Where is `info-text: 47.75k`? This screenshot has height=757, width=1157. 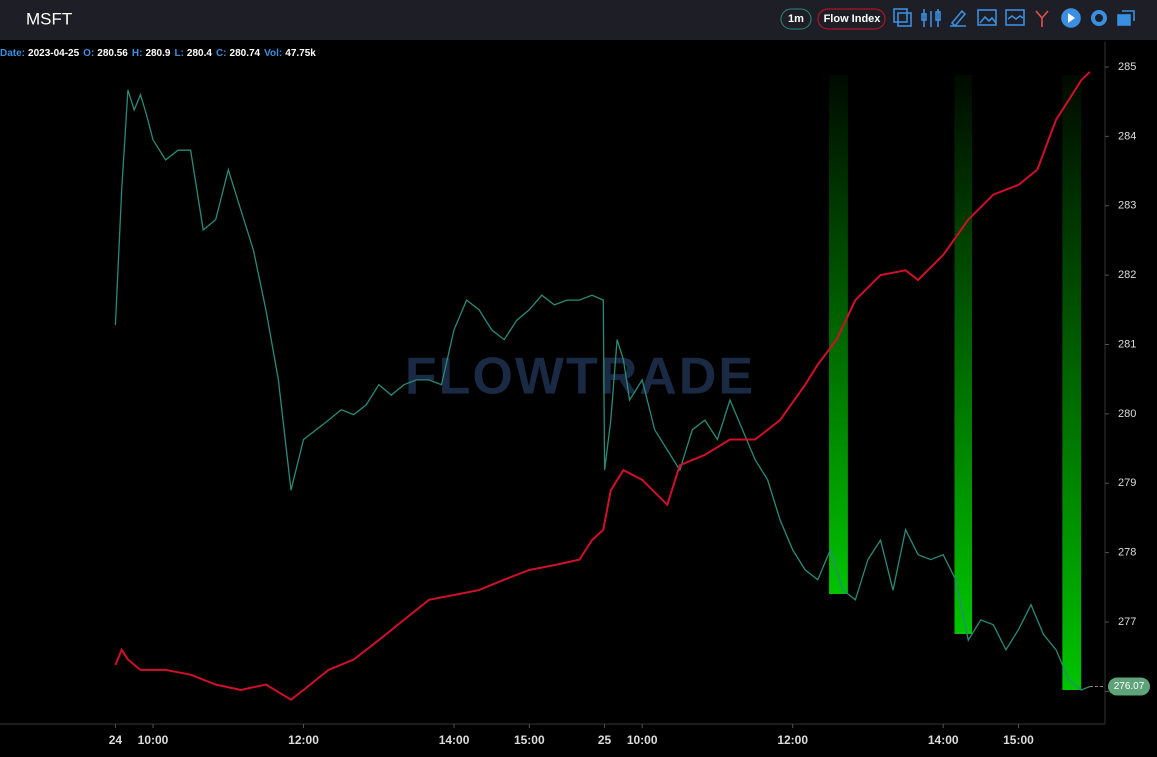 info-text: 47.75k is located at coordinates (300, 53).